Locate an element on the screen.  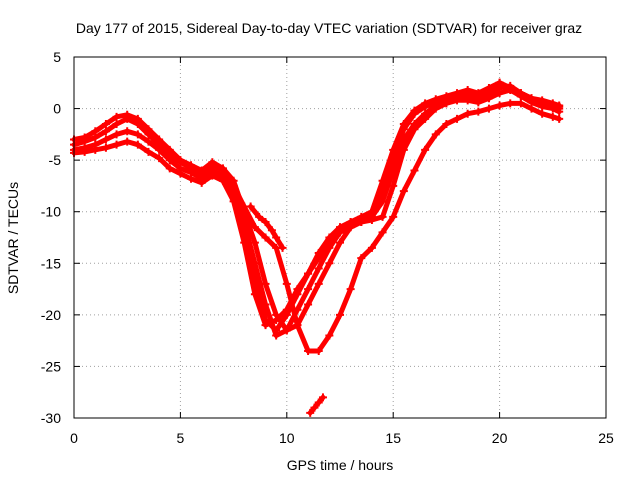
y-tick-label: -5 is located at coordinates (55, 160).